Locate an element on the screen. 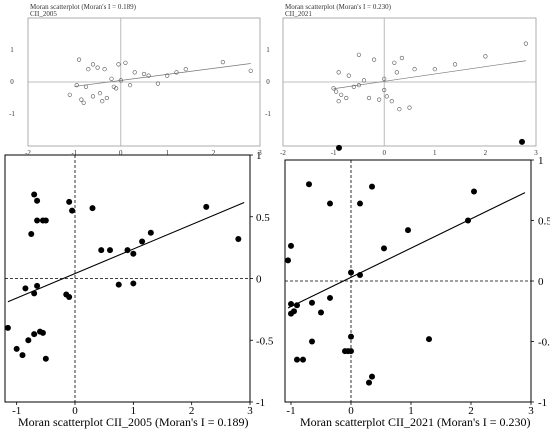  panel-1-subtitle: CII_2021 is located at coordinates (298, 14).